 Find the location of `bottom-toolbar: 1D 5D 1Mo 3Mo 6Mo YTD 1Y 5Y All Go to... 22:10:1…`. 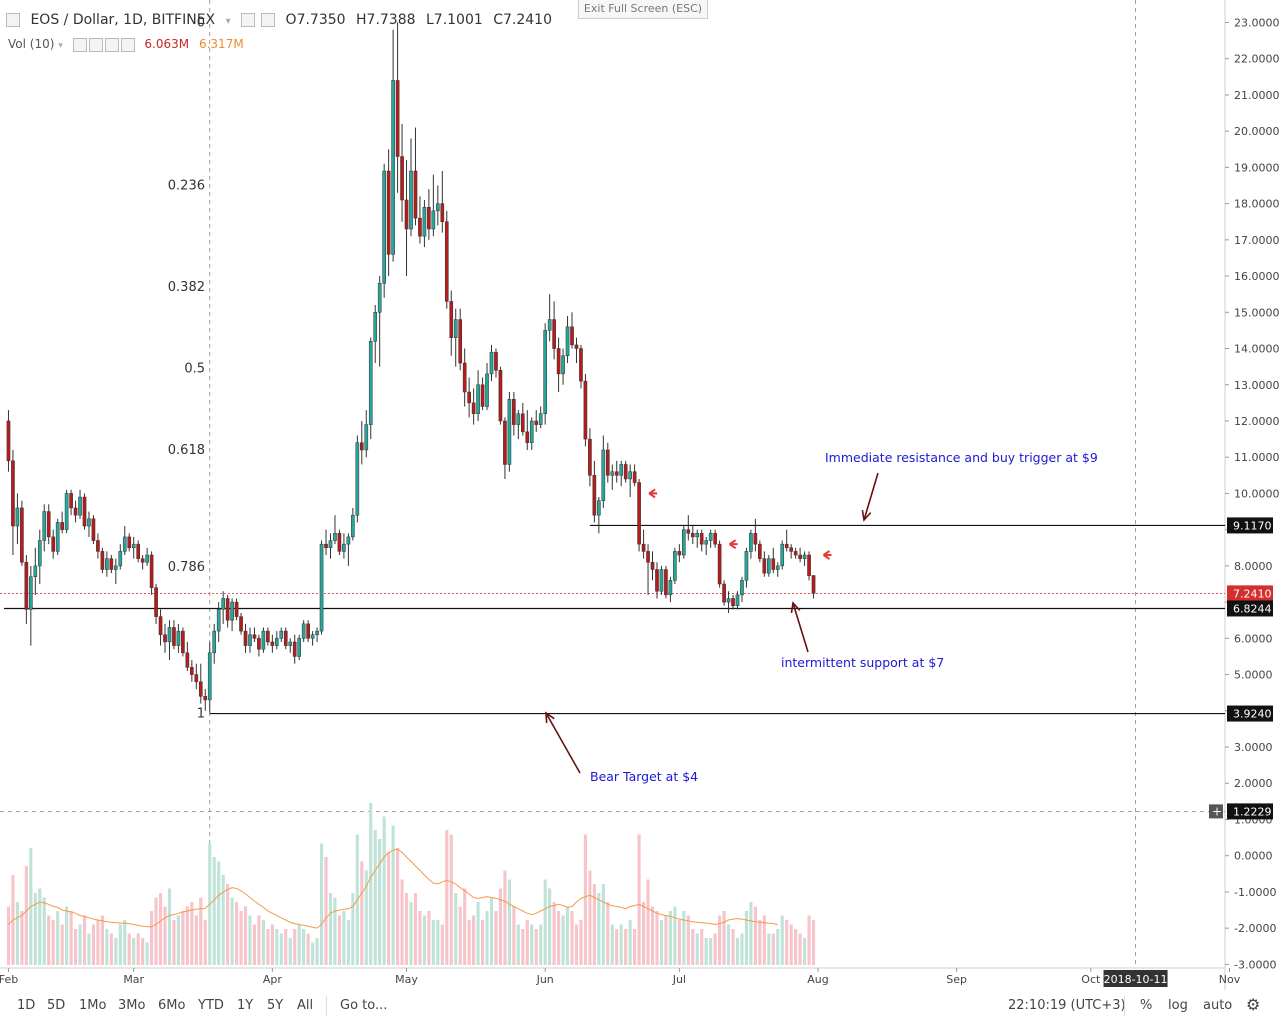

bottom-toolbar: 1D 5D 1Mo 3Mo 6Mo YTD 1Y 5Y All Go to... 22:10:1… is located at coordinates (640, 1007).